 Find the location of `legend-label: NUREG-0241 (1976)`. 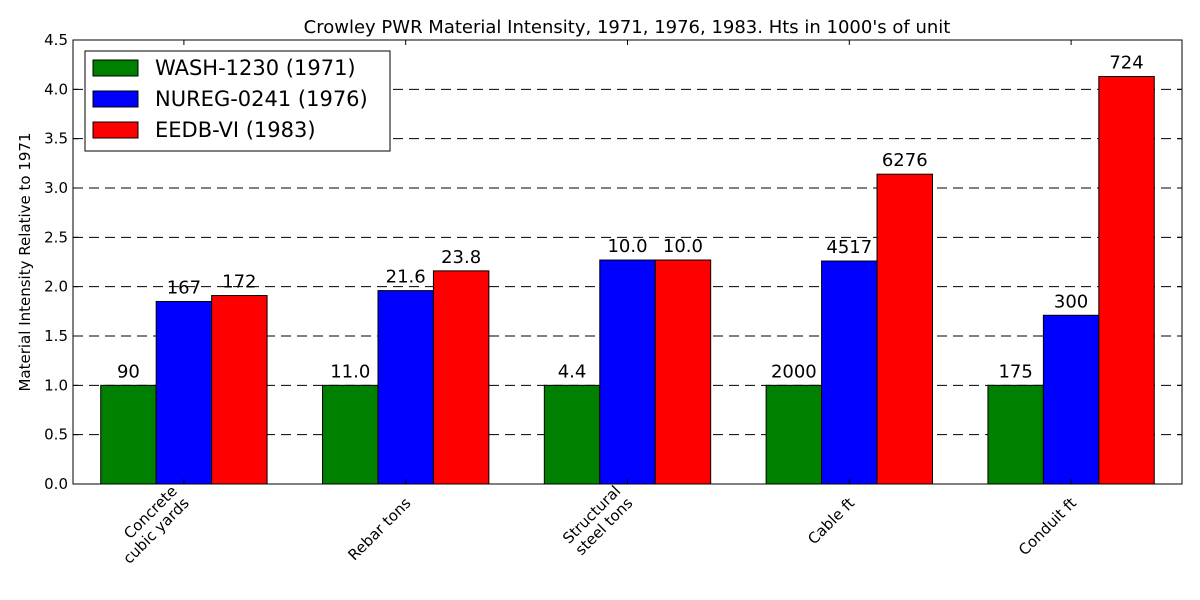

legend-label: NUREG-0241 (1976) is located at coordinates (261, 99).